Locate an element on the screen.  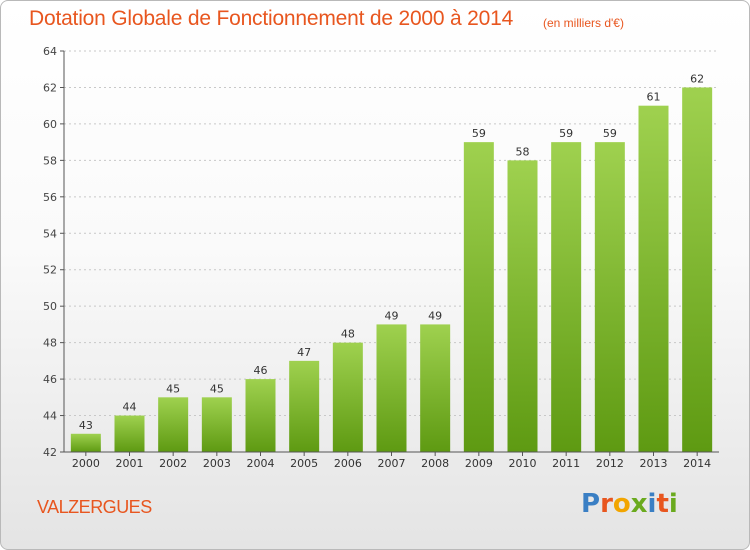
bar-2009 is located at coordinates (478, 297).